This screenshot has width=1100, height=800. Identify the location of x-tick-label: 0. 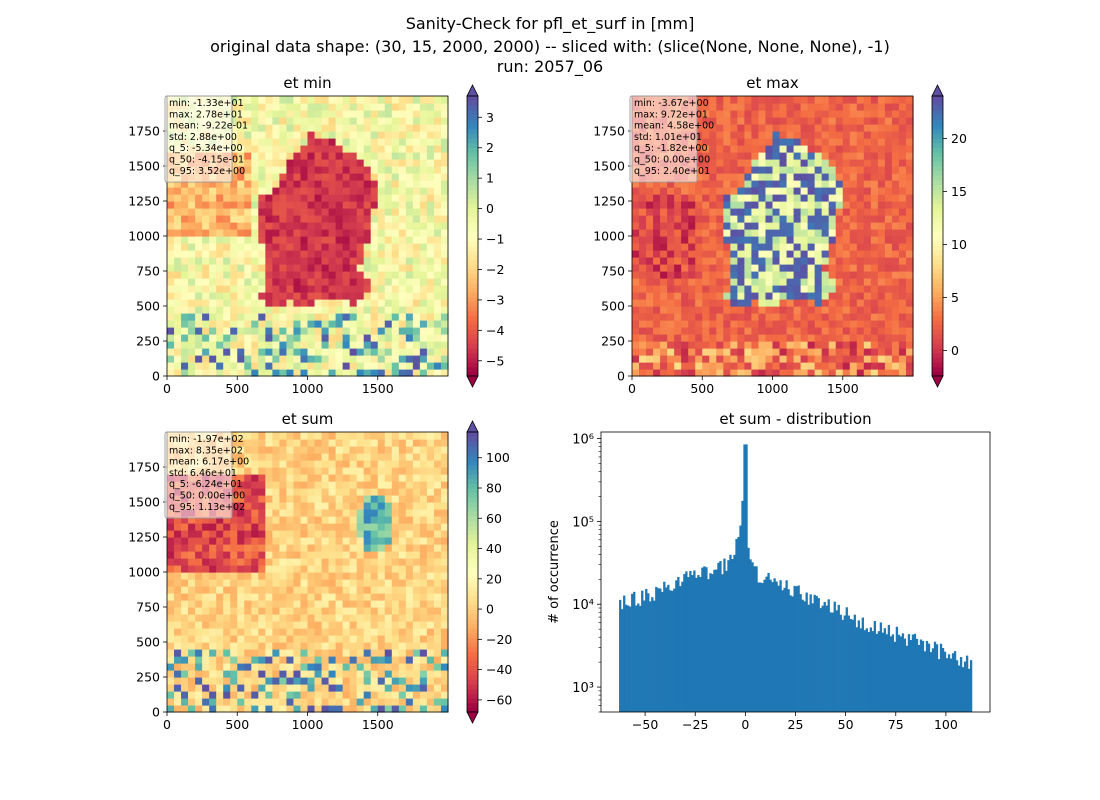
(167, 388).